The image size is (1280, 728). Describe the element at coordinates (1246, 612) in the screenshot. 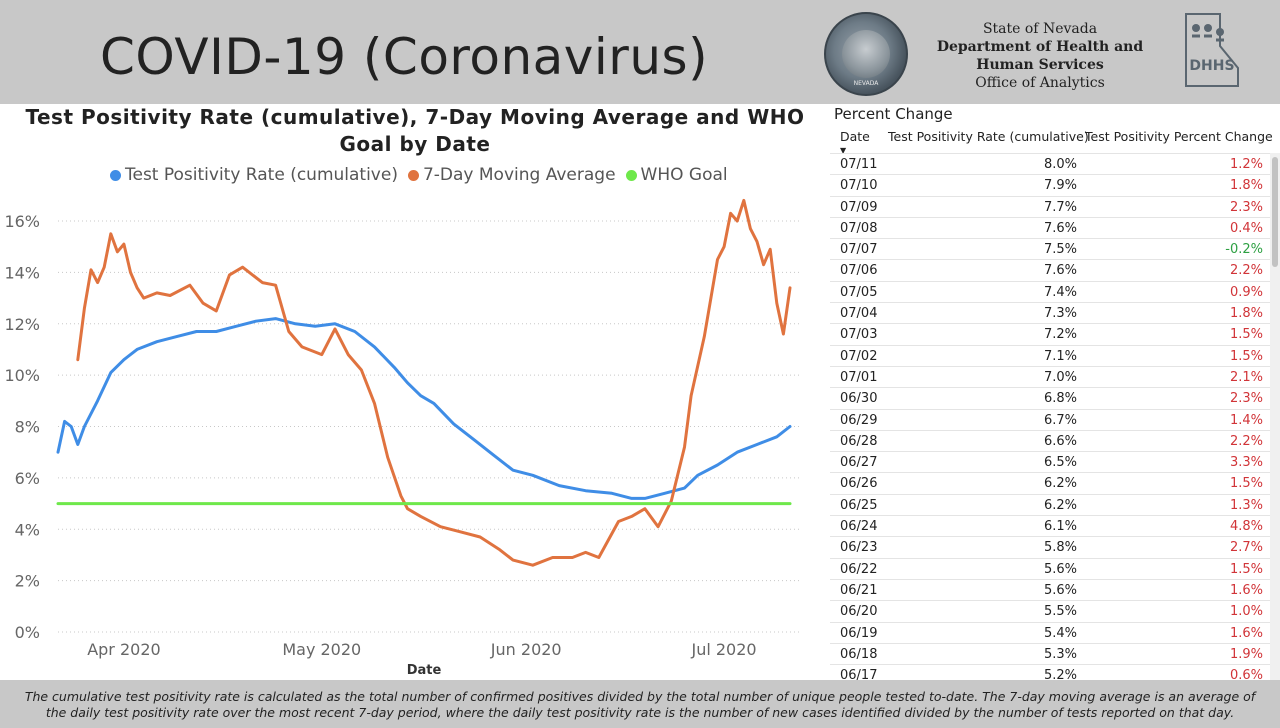

I see `cell-percent-change: 1.0%` at that location.